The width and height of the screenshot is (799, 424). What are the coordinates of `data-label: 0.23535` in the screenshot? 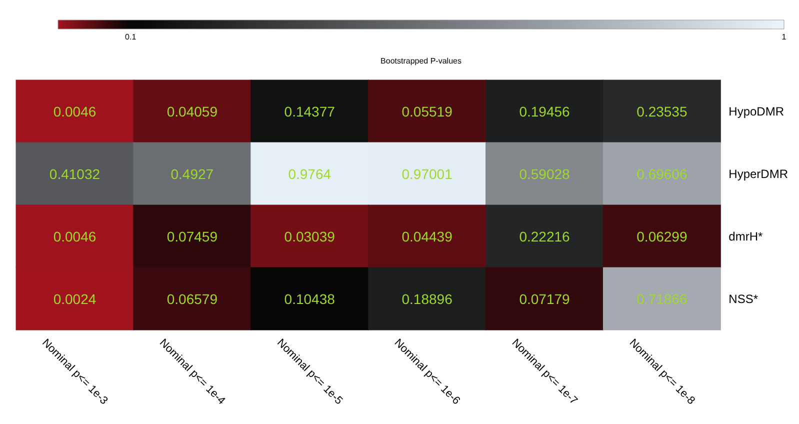 It's located at (662, 111).